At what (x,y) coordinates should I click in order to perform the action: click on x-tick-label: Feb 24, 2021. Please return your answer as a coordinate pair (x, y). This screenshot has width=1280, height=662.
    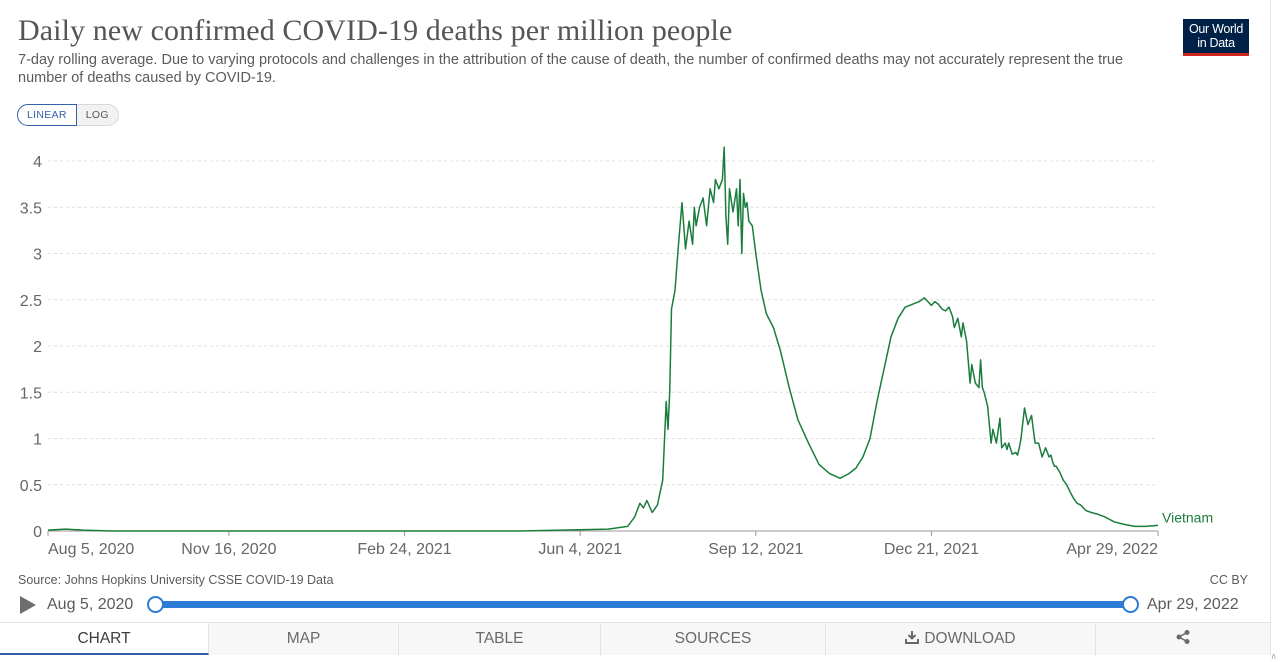
    Looking at the image, I should click on (404, 549).